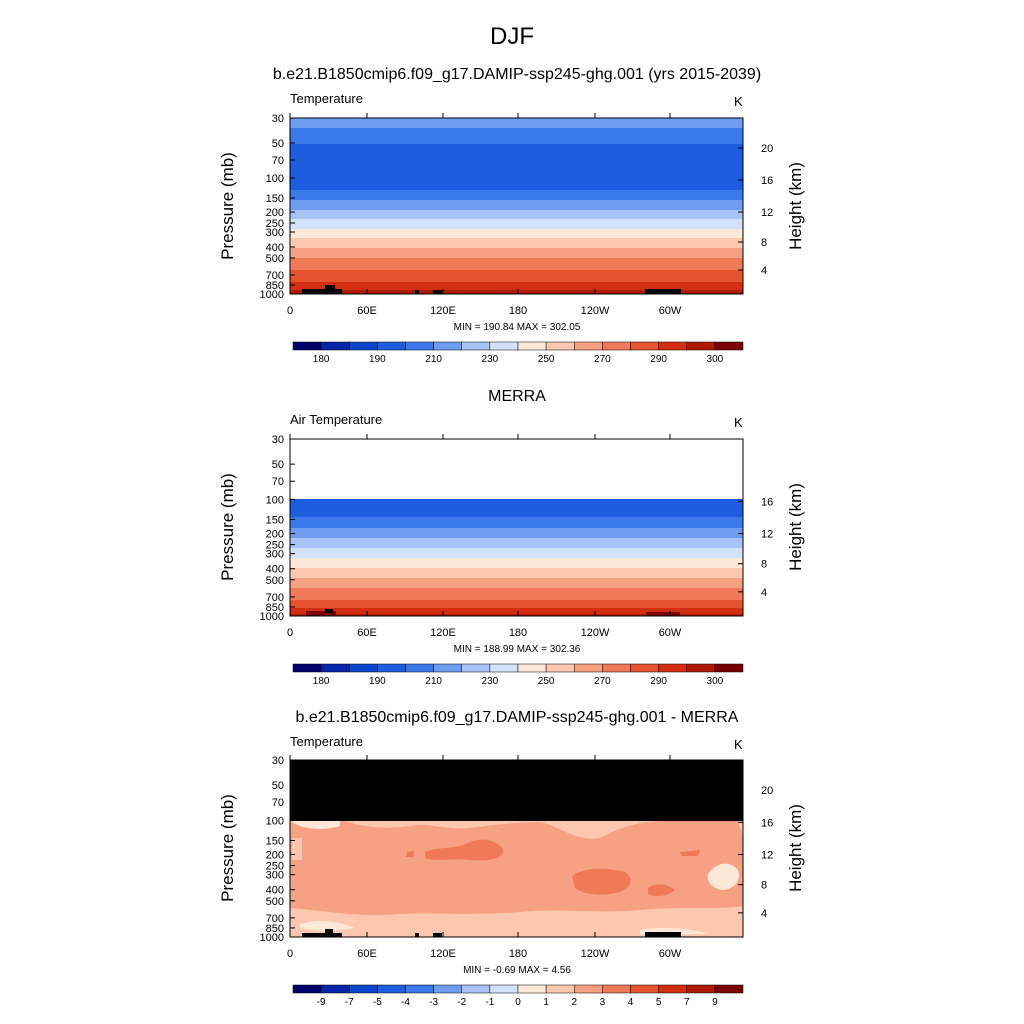 This screenshot has height=1024, width=1024. Describe the element at coordinates (433, 359) in the screenshot. I see `colorbar-label: 210` at that location.